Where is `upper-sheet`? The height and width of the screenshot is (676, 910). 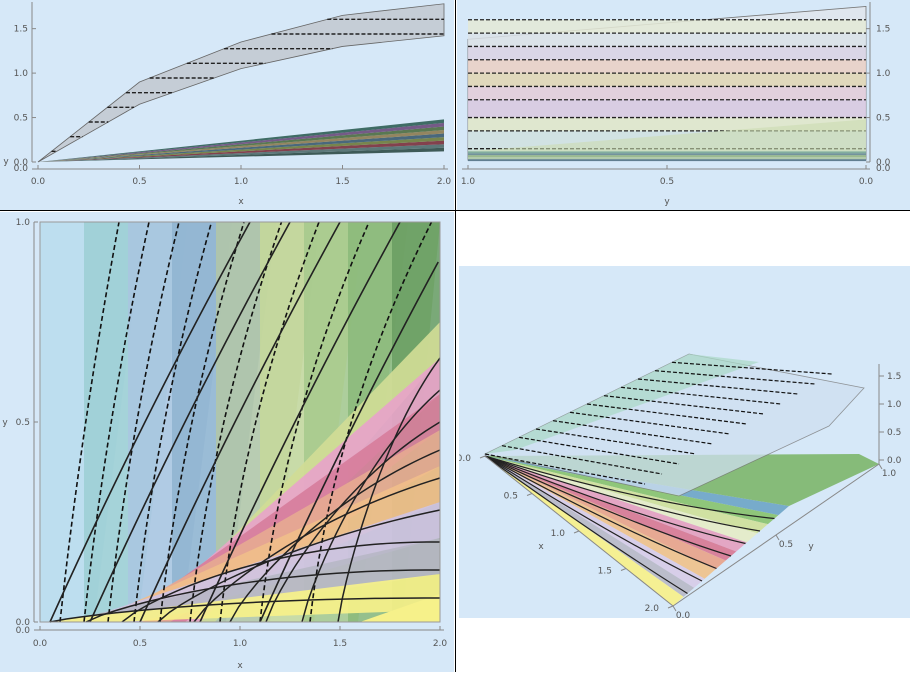 upper-sheet is located at coordinates (674, 425).